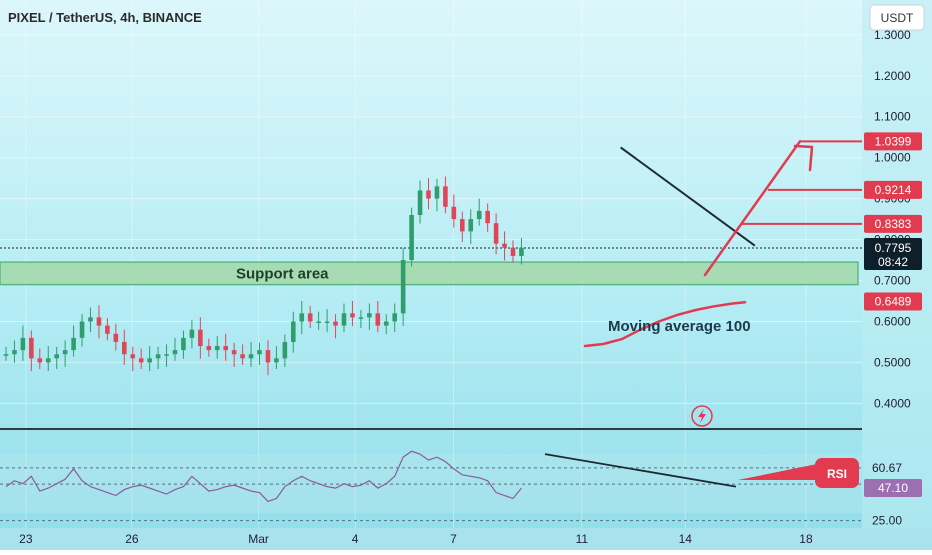  Describe the element at coordinates (893, 248) in the screenshot. I see `current-price-label: 0.7795` at that location.